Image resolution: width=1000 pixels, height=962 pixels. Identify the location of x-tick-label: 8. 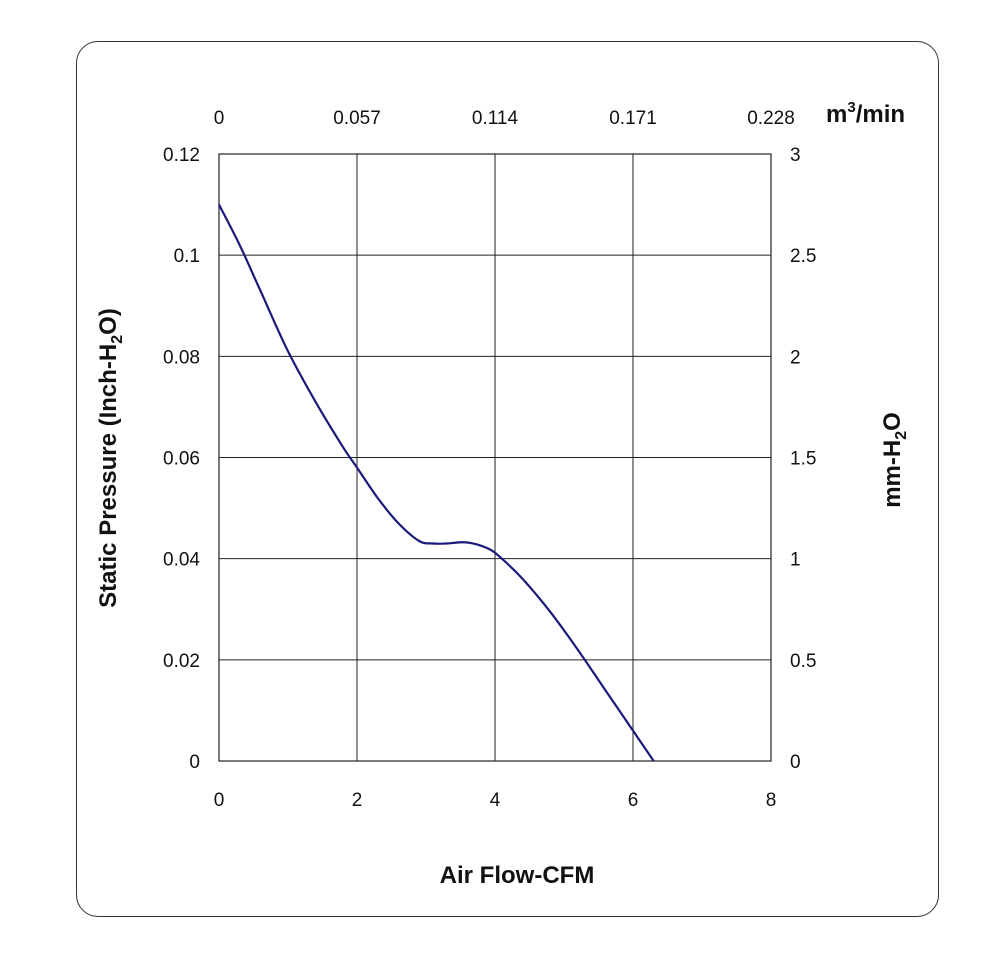
(771, 800).